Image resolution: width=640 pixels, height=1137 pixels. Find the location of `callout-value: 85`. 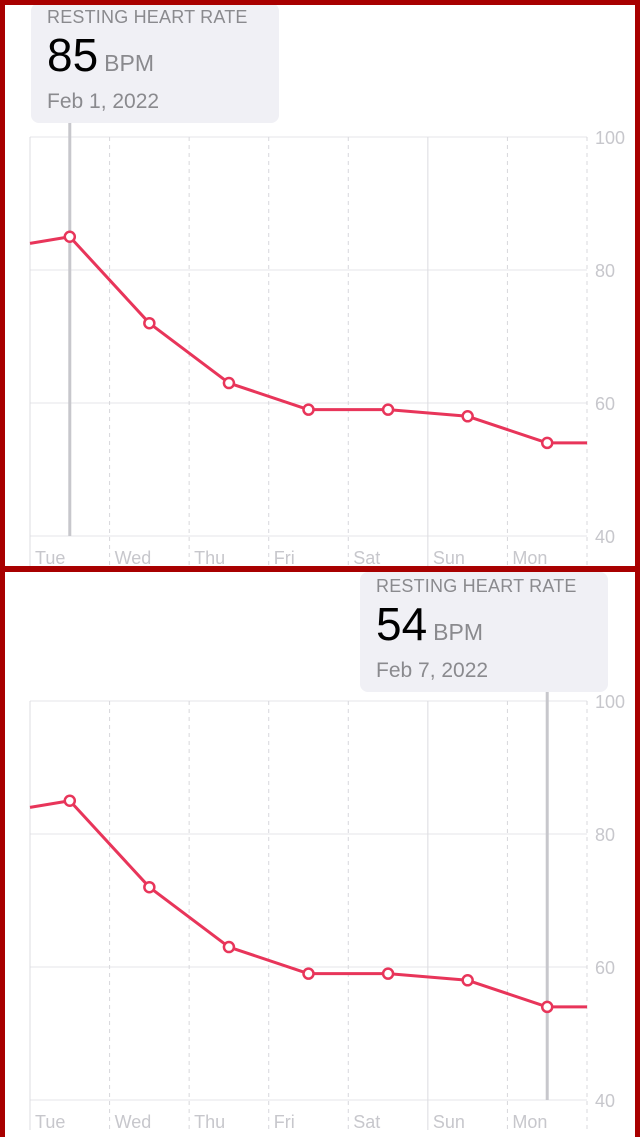

callout-value: 85 is located at coordinates (73, 55).